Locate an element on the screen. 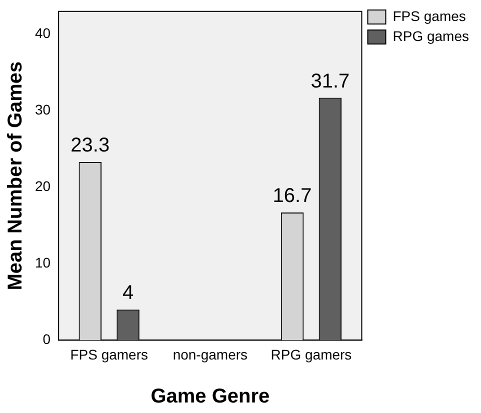 The image size is (481, 413). legend-label: FPS games is located at coordinates (429, 16).